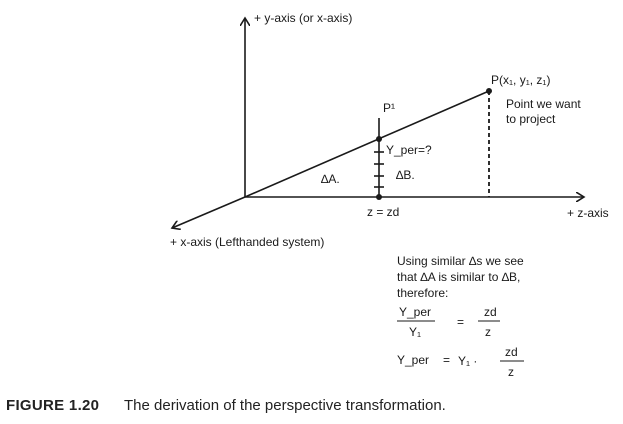  Describe the element at coordinates (460, 322) in the screenshot. I see `eq1-equals: =` at that location.